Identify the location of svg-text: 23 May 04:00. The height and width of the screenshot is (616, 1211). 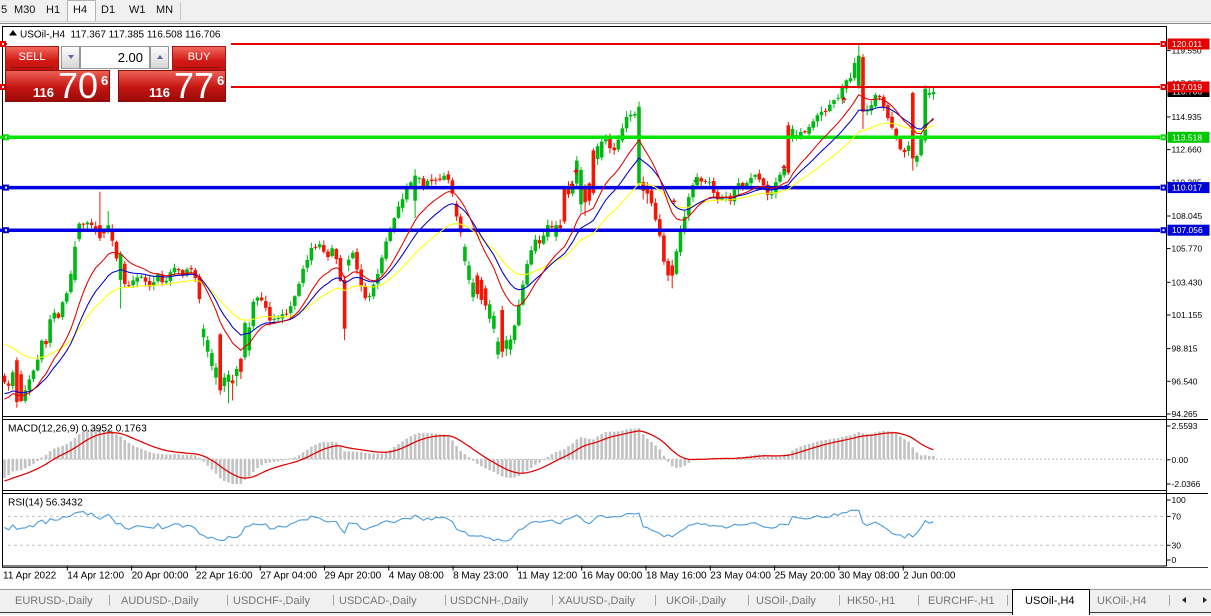
(740, 576).